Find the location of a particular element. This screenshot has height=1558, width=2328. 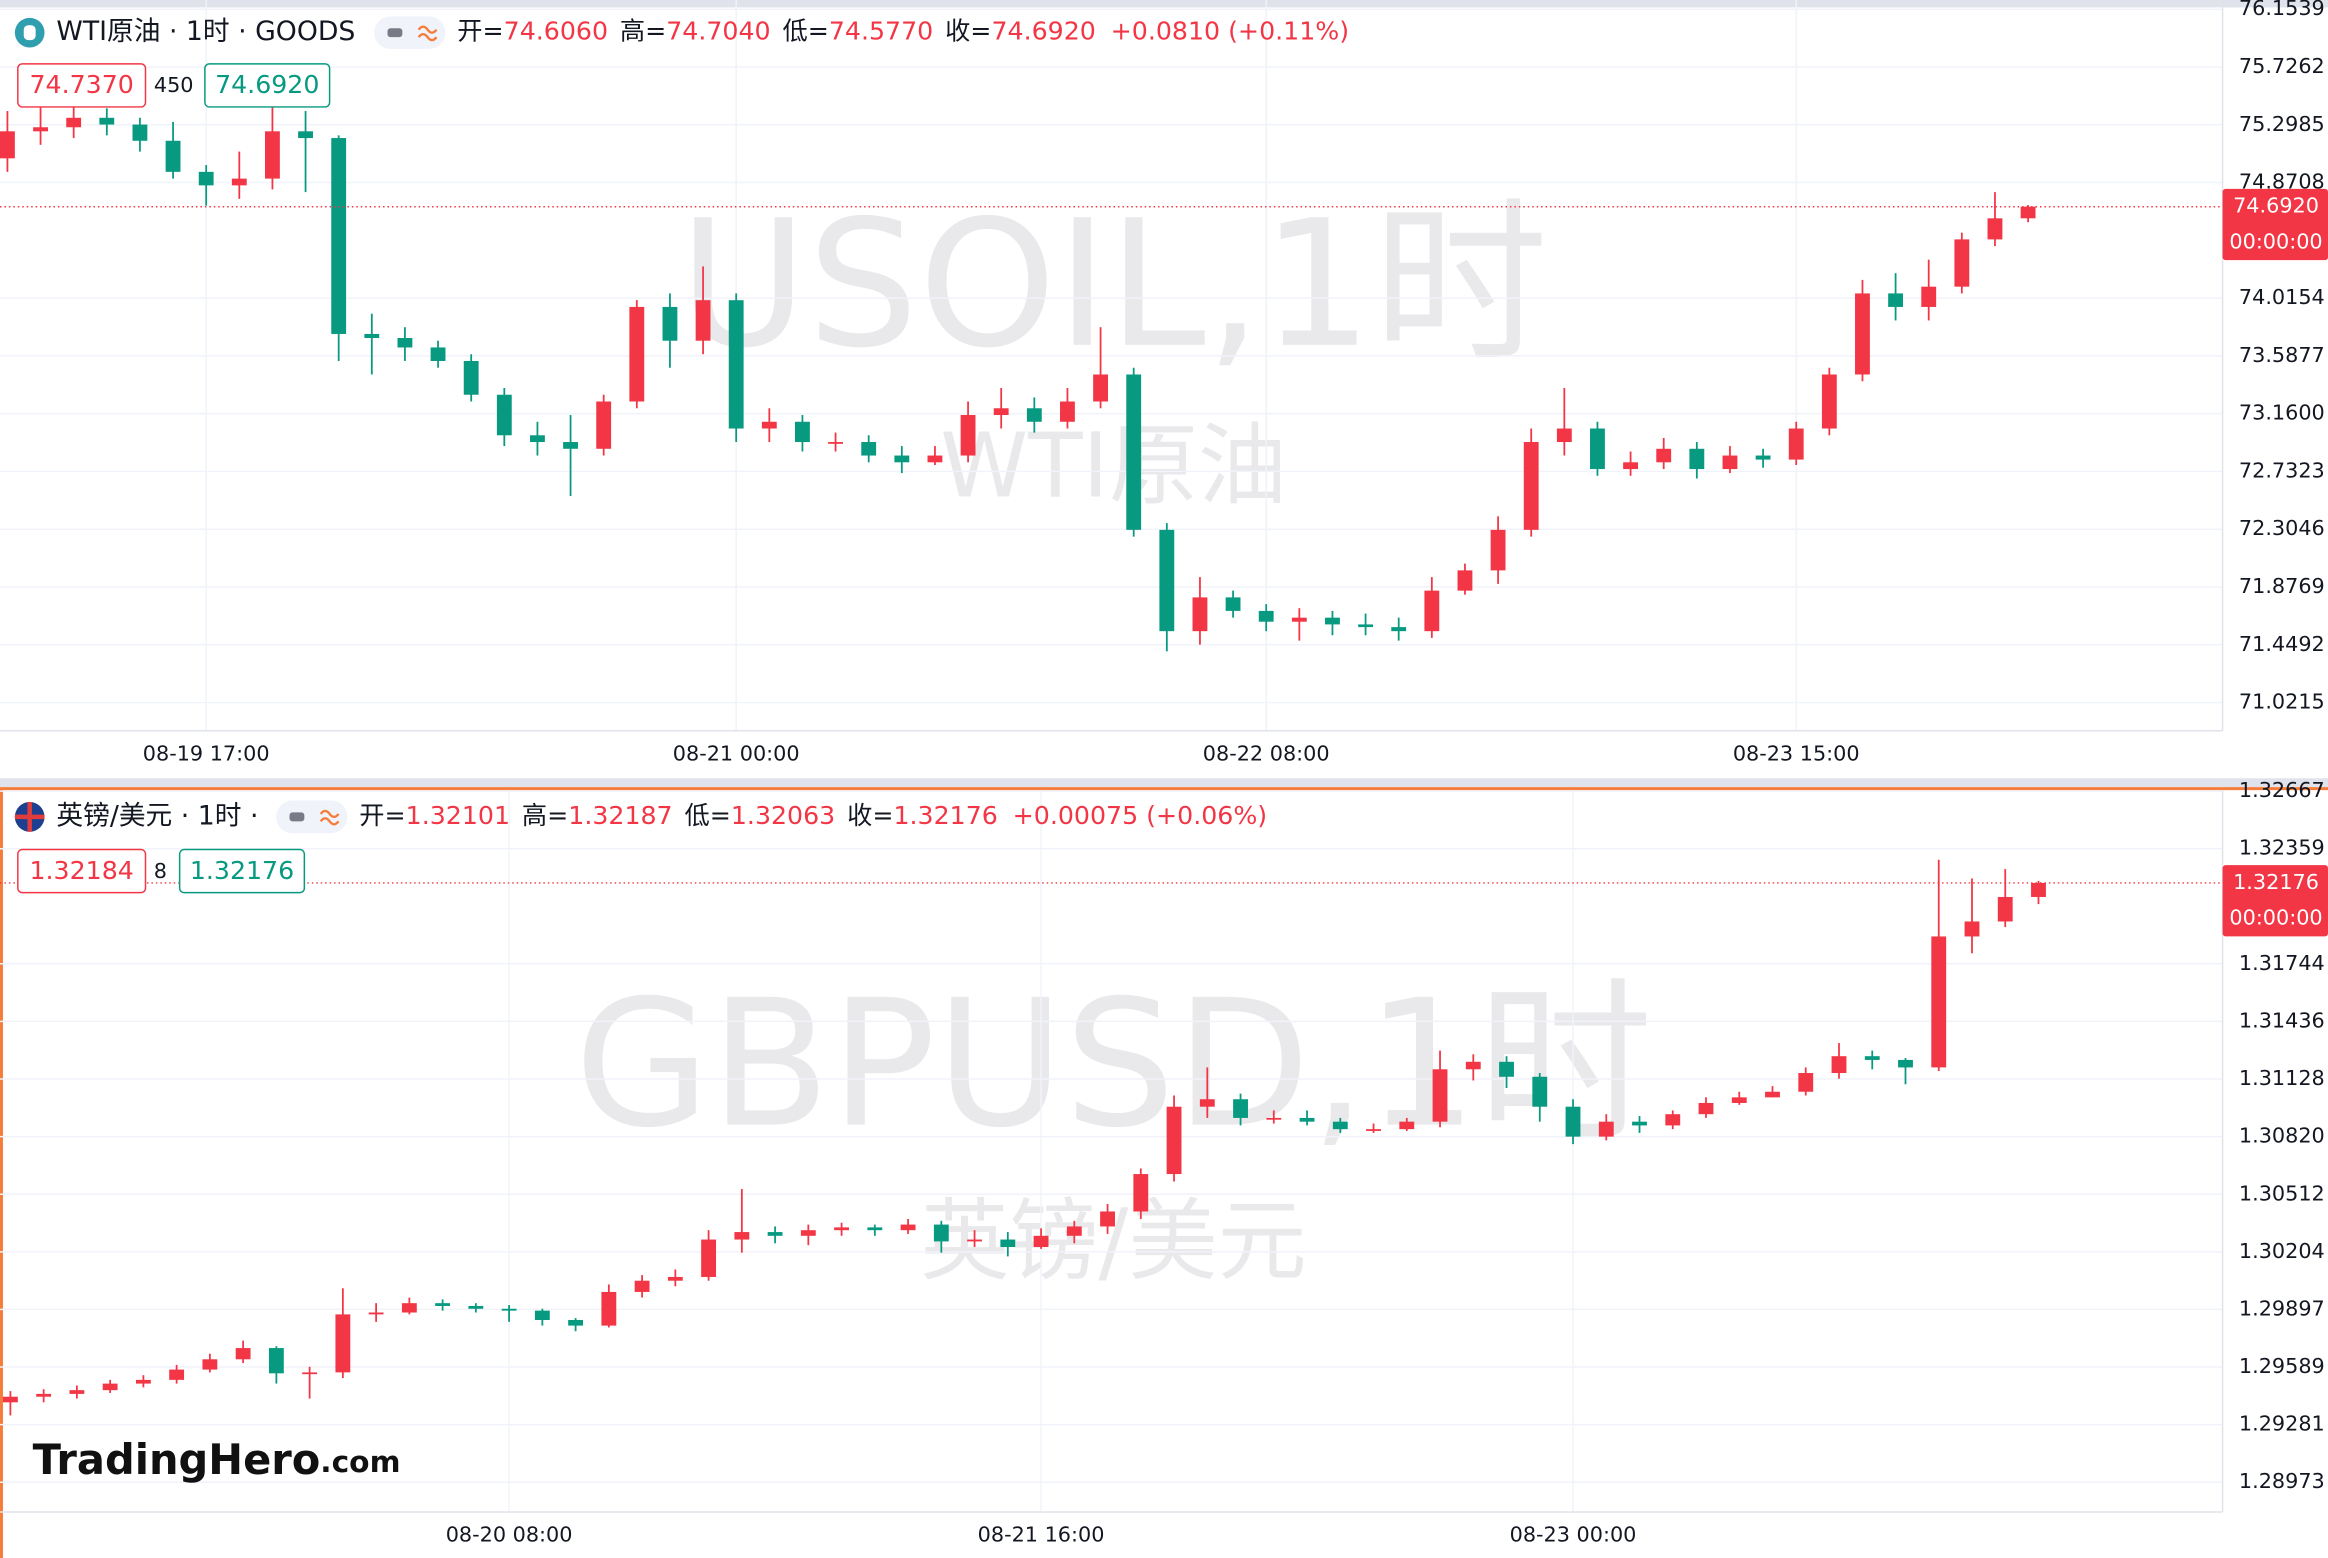

y-tick-label: 1.28973 is located at coordinates (2282, 1481).